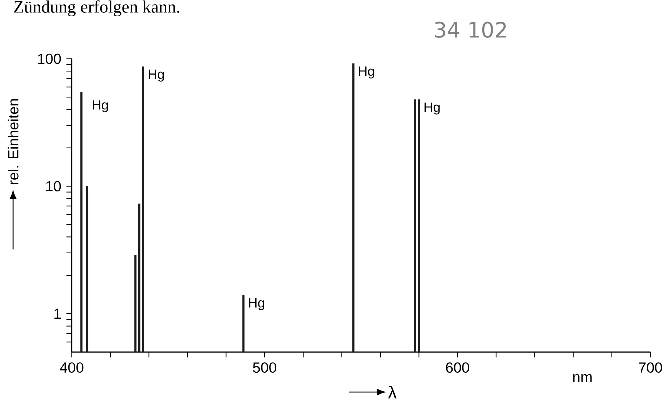 The height and width of the screenshot is (403, 671). Describe the element at coordinates (458, 367) in the screenshot. I see `x-tick-label: 600` at that location.